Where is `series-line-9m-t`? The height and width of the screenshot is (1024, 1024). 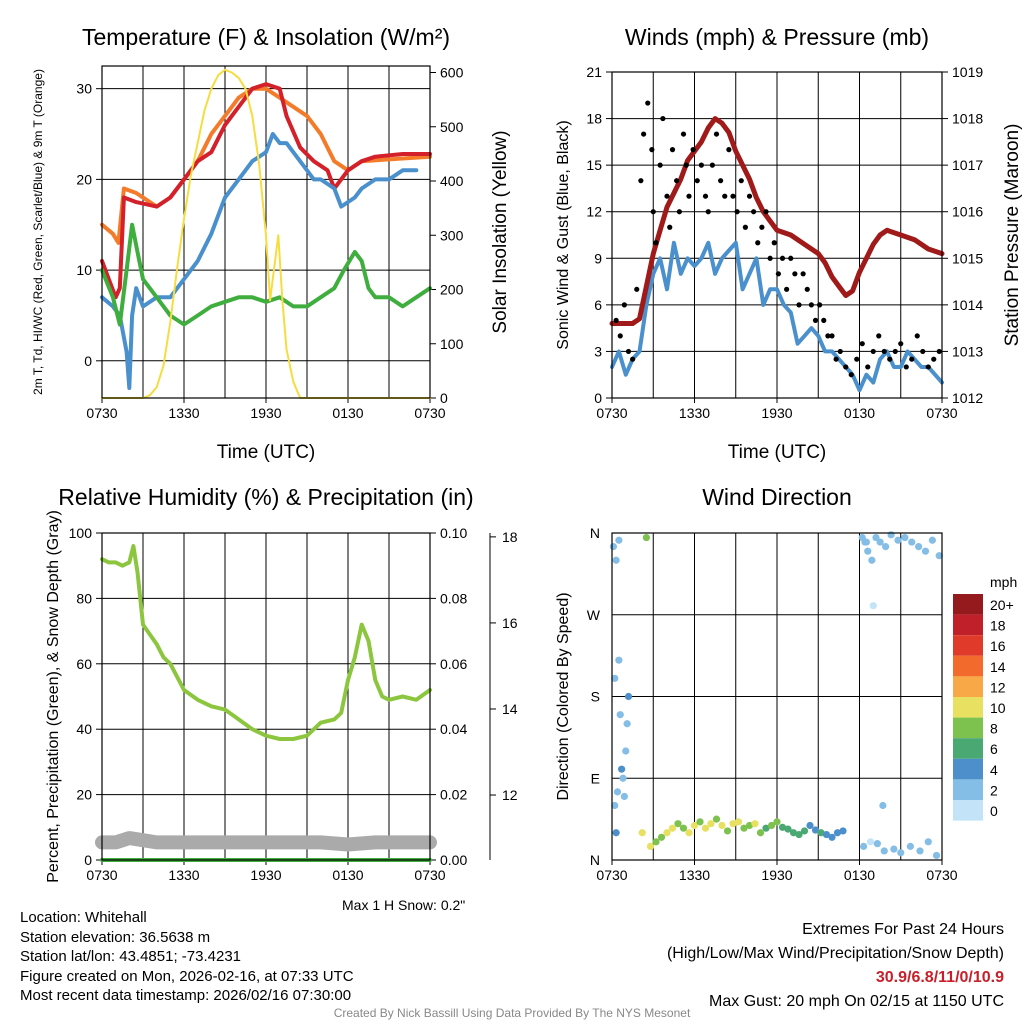 series-line-9m-t is located at coordinates (266, 165).